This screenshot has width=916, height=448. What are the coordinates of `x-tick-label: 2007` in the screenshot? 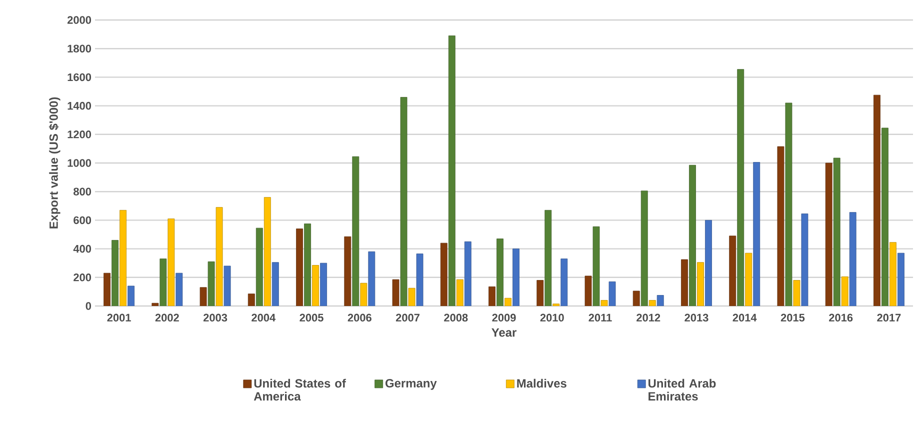 It's located at (408, 318).